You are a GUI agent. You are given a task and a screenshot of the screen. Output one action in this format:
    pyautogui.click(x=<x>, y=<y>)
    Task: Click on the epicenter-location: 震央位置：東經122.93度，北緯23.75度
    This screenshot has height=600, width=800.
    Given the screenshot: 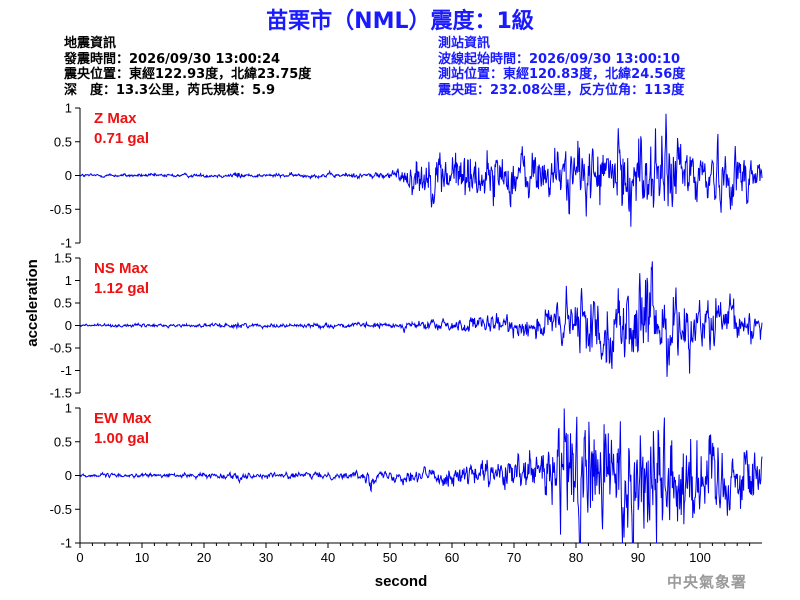 What is the action you would take?
    pyautogui.click(x=188, y=74)
    